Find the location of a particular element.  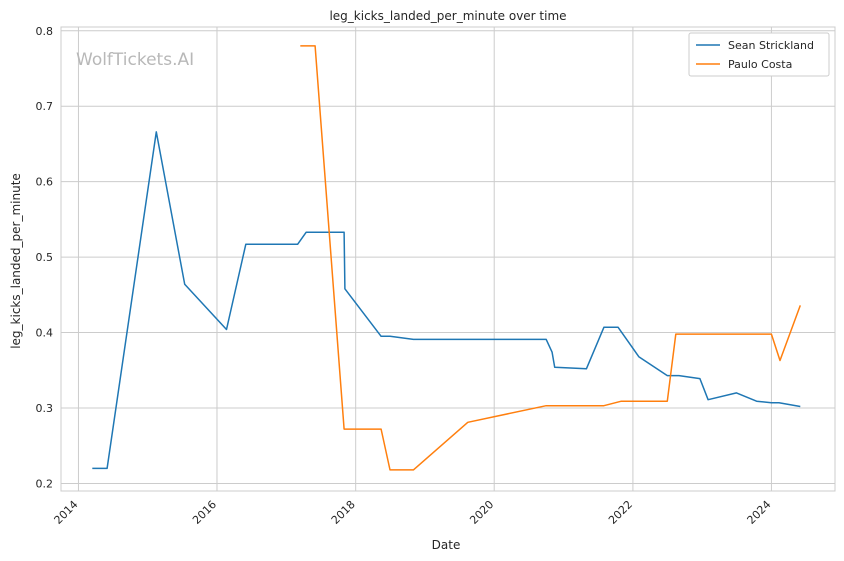

legend-label-paulo-costa: Paulo Costa is located at coordinates (760, 64).